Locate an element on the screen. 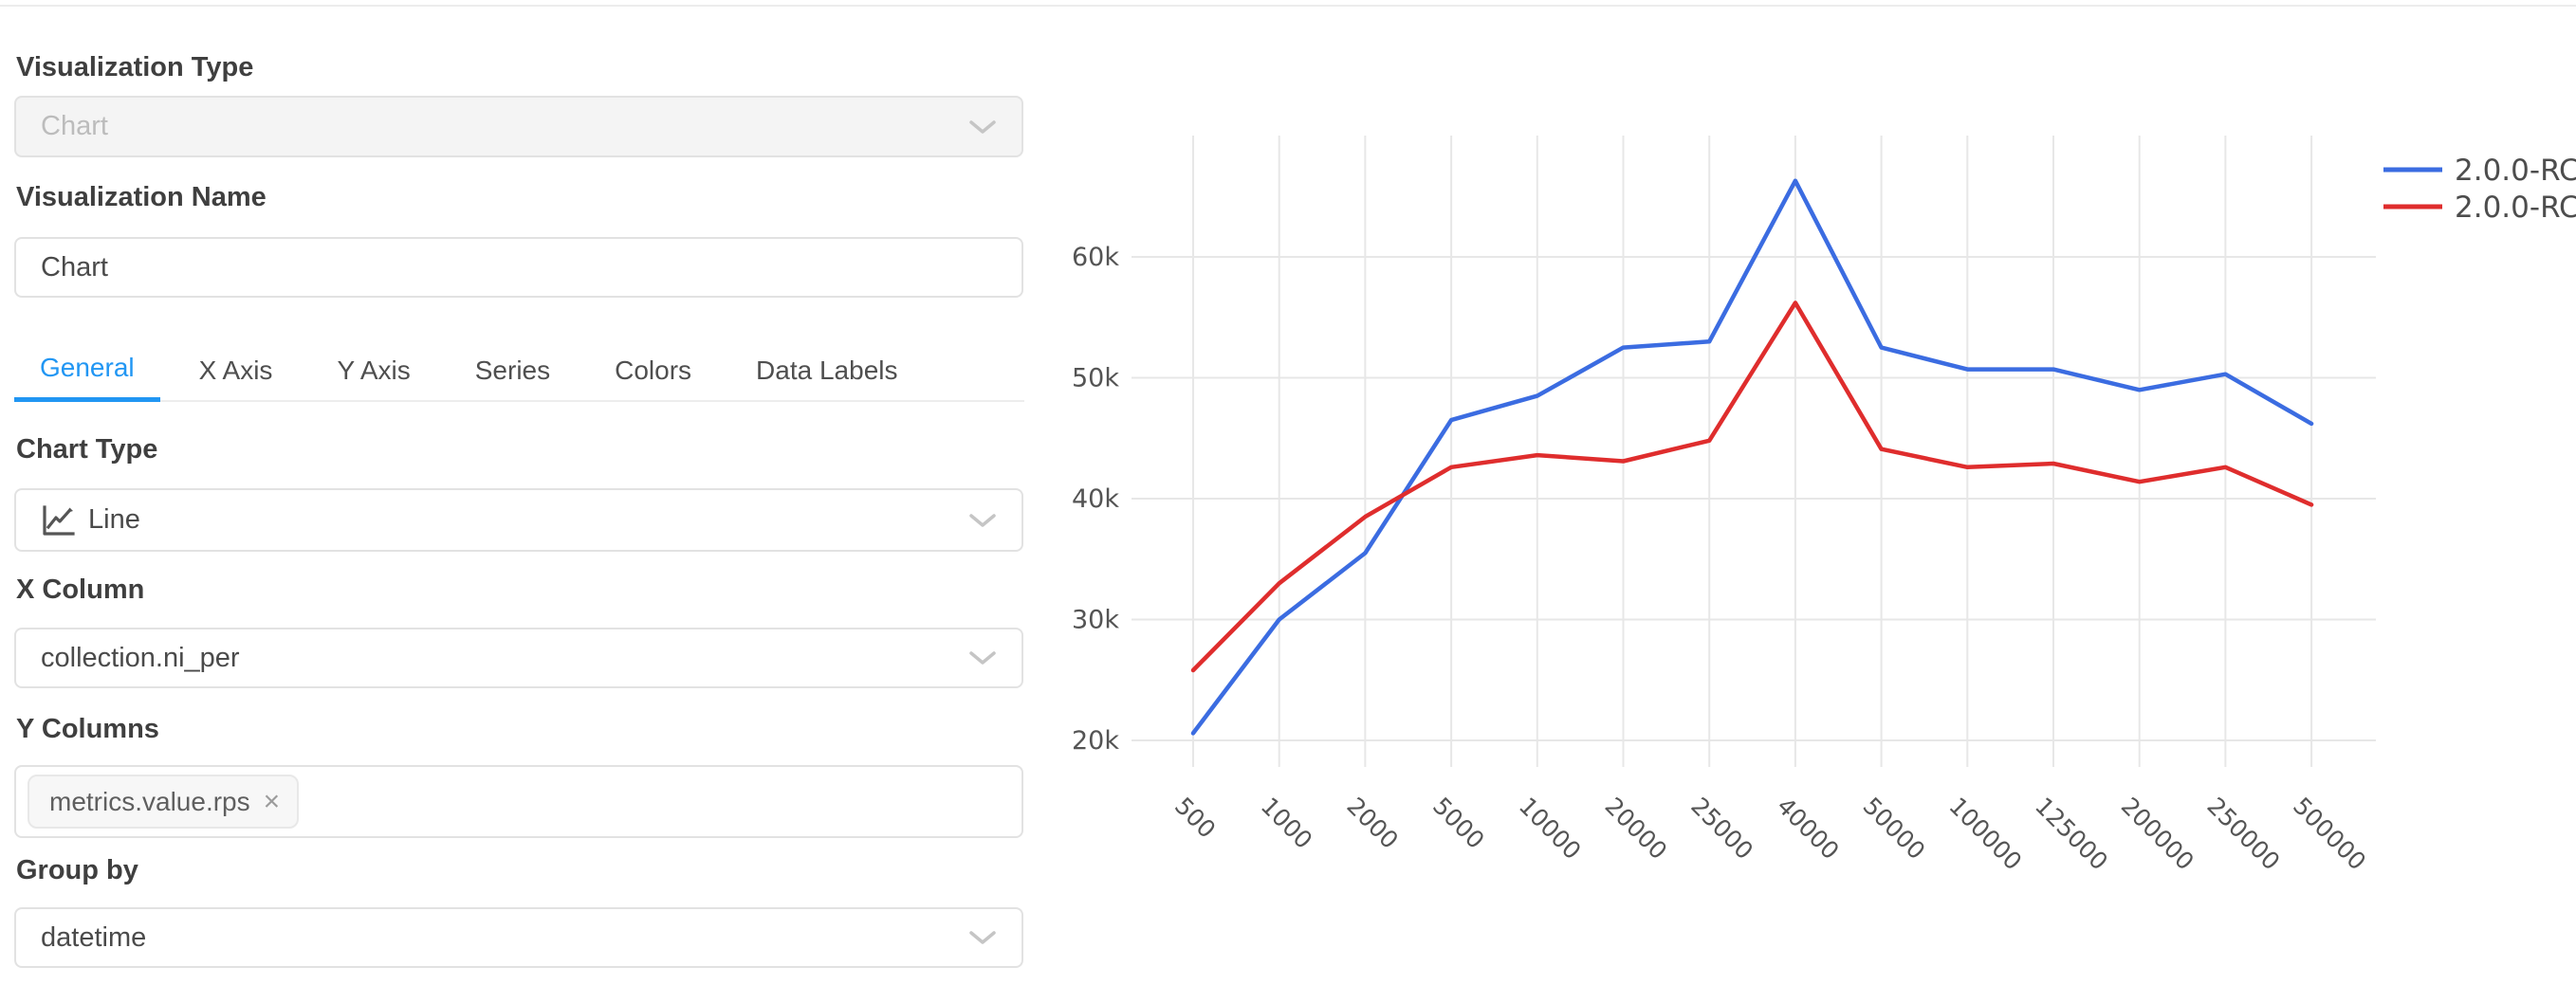 The image size is (2576, 1003). y-columns-label: Y Columns is located at coordinates (87, 729).